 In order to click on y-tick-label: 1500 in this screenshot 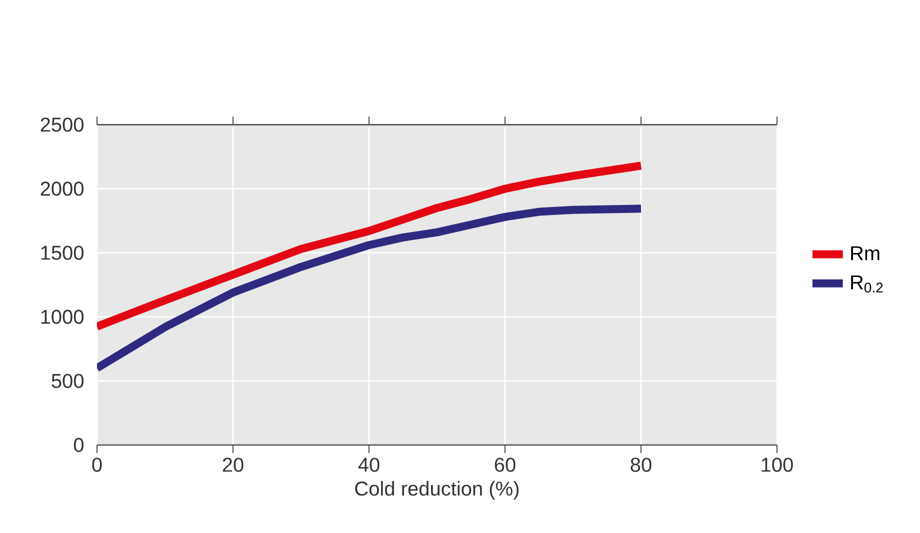, I will do `click(62, 253)`.